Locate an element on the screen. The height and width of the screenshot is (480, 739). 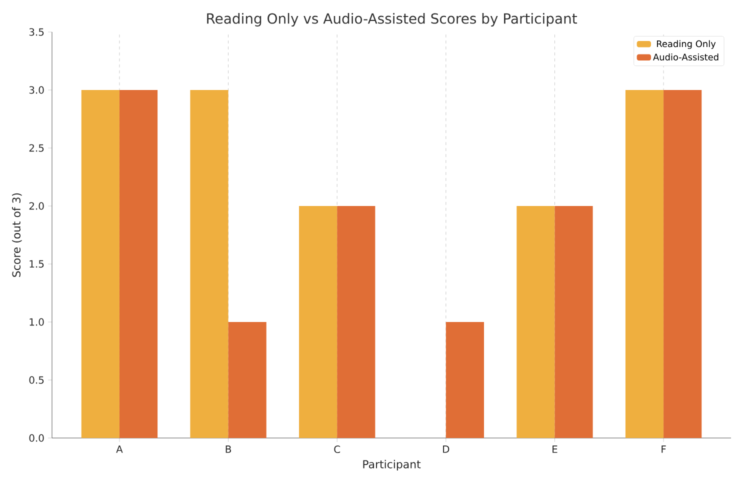
x-tick-label: B is located at coordinates (229, 449).